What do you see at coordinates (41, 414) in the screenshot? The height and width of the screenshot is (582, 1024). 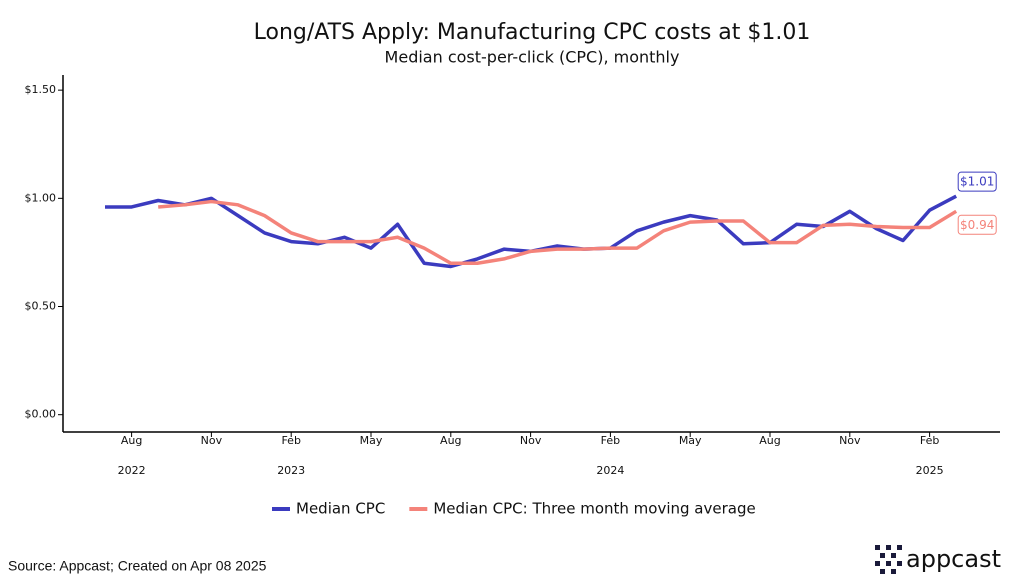 I see `y-tick-label: $0.00` at bounding box center [41, 414].